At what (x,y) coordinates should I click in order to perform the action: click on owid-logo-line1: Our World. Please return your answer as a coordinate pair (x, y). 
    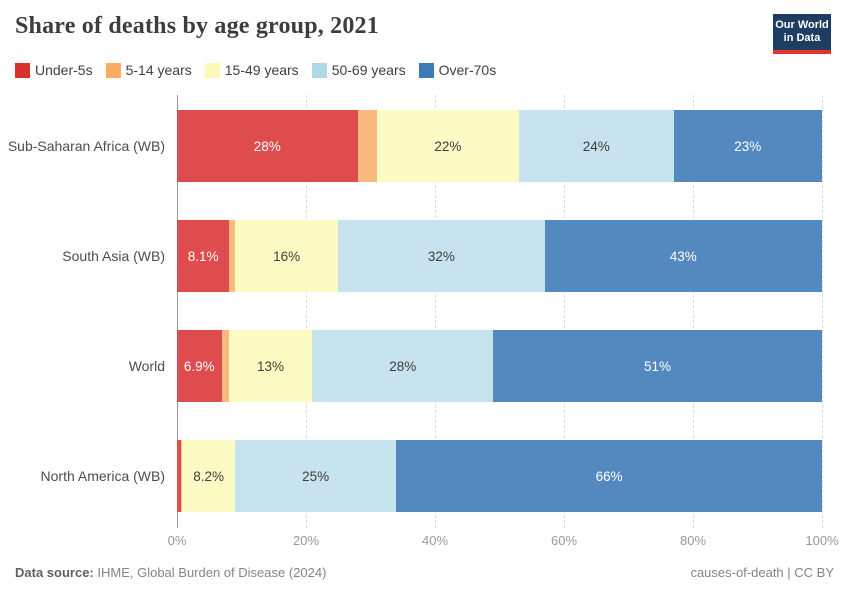
    Looking at the image, I should click on (802, 25).